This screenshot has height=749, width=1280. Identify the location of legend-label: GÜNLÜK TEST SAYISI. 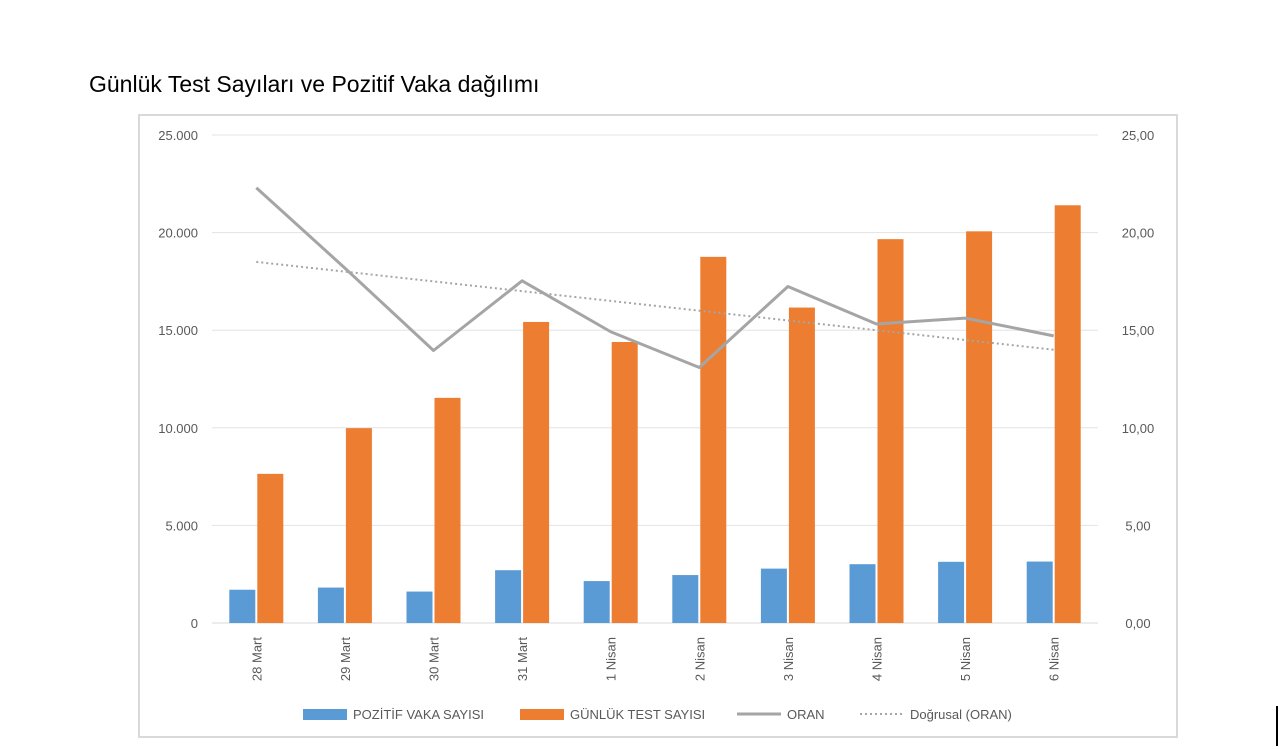
(637, 714).